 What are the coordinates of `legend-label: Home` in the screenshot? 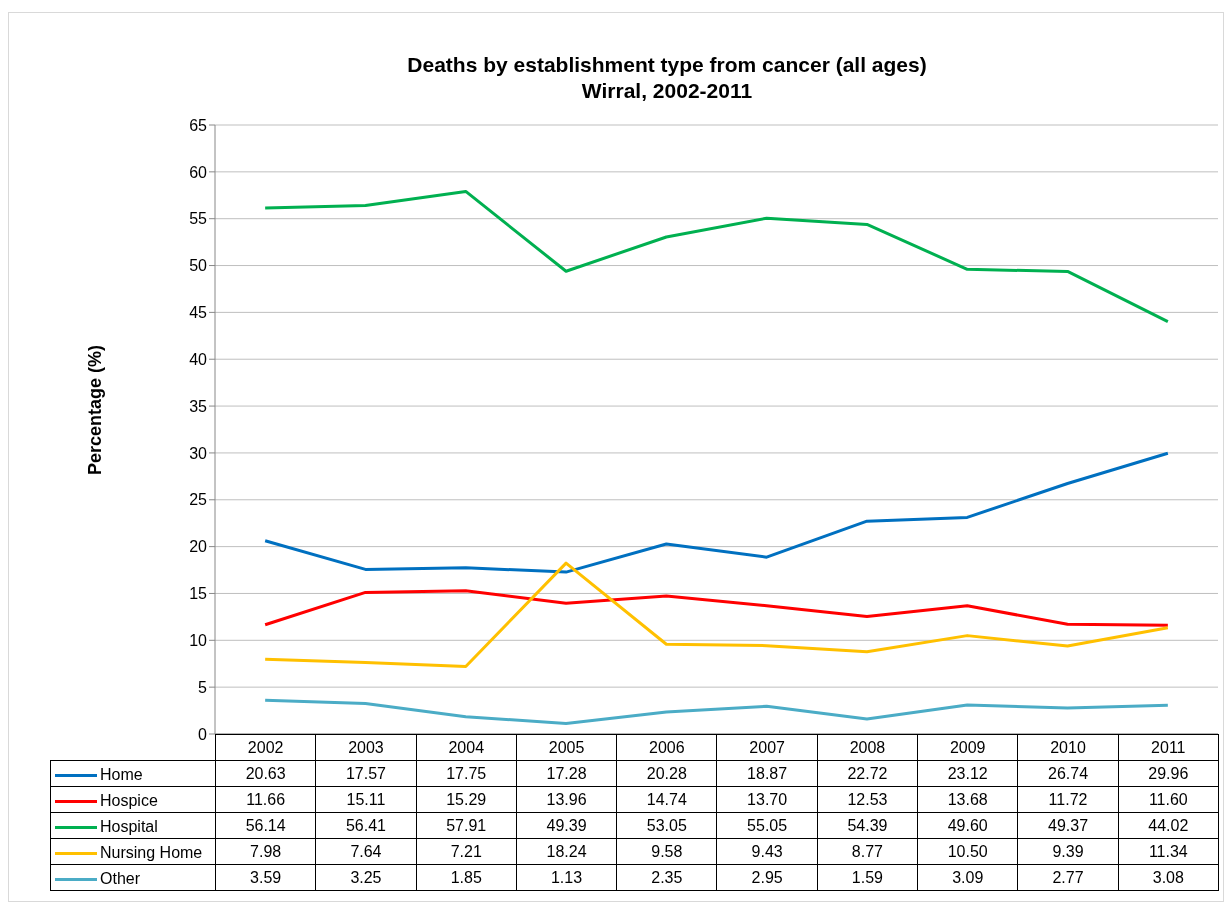 It's located at (121, 775).